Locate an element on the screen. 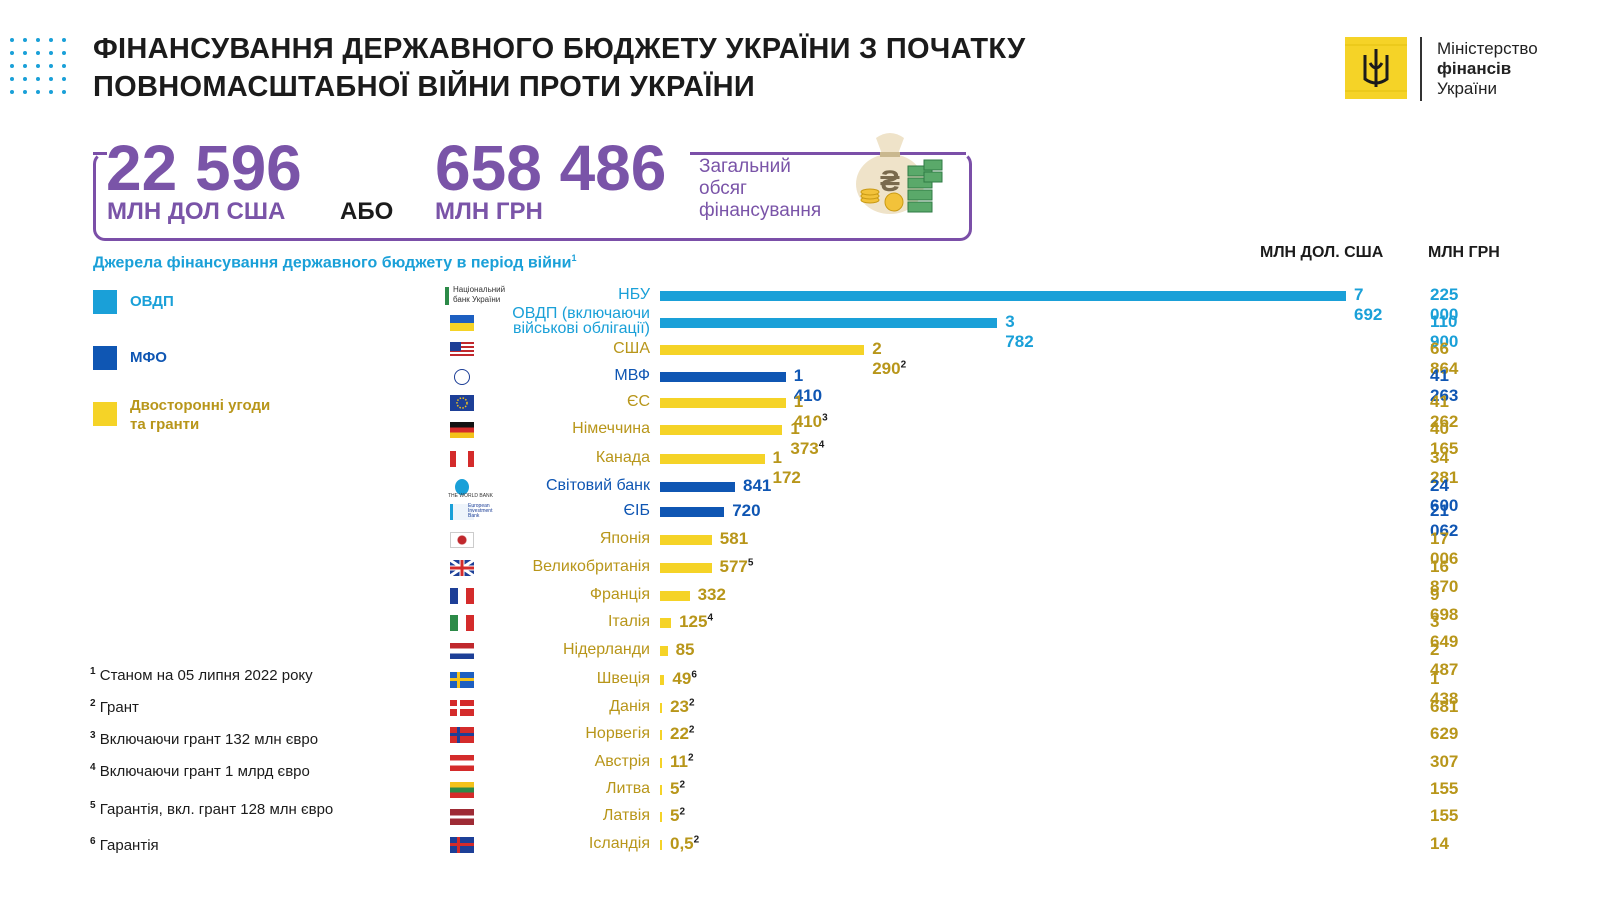 Image resolution: width=1600 pixels, height=900 pixels. value-label: 720 is located at coordinates (746, 511).